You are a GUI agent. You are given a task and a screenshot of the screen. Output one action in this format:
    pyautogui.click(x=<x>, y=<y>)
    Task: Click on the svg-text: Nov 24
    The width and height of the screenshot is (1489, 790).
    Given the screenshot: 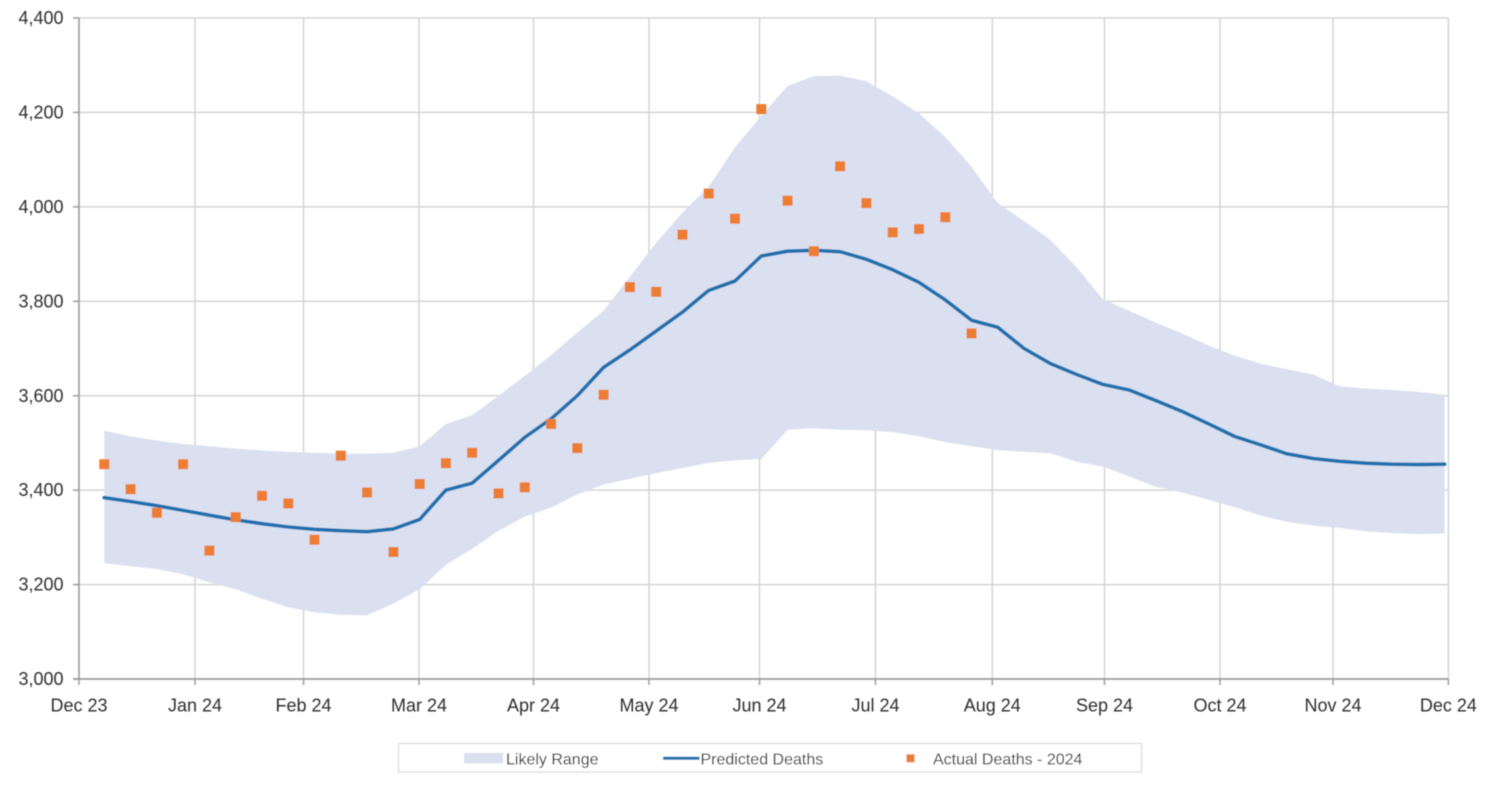 What is the action you would take?
    pyautogui.click(x=1332, y=706)
    